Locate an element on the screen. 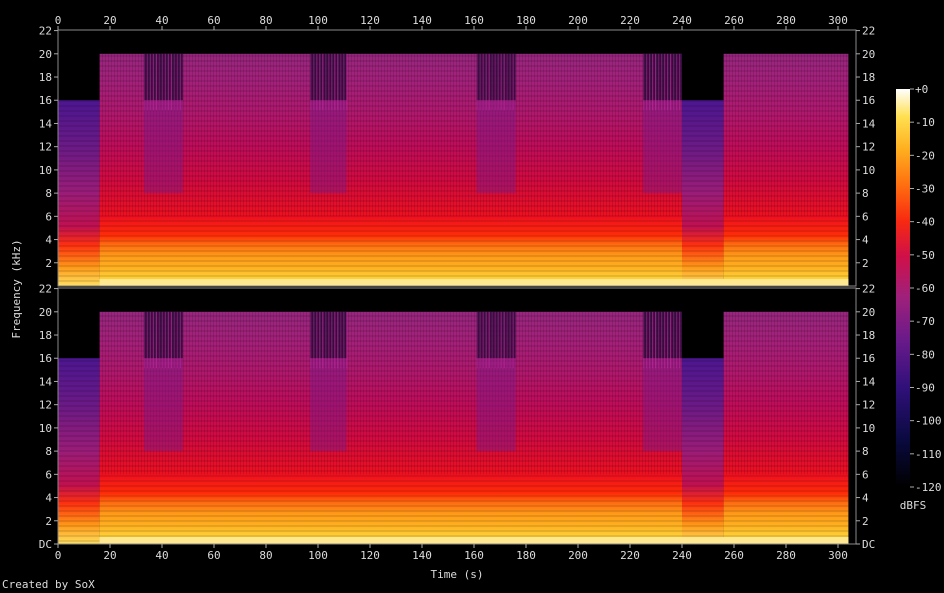  y-tick-label: 22 is located at coordinates (45, 289).